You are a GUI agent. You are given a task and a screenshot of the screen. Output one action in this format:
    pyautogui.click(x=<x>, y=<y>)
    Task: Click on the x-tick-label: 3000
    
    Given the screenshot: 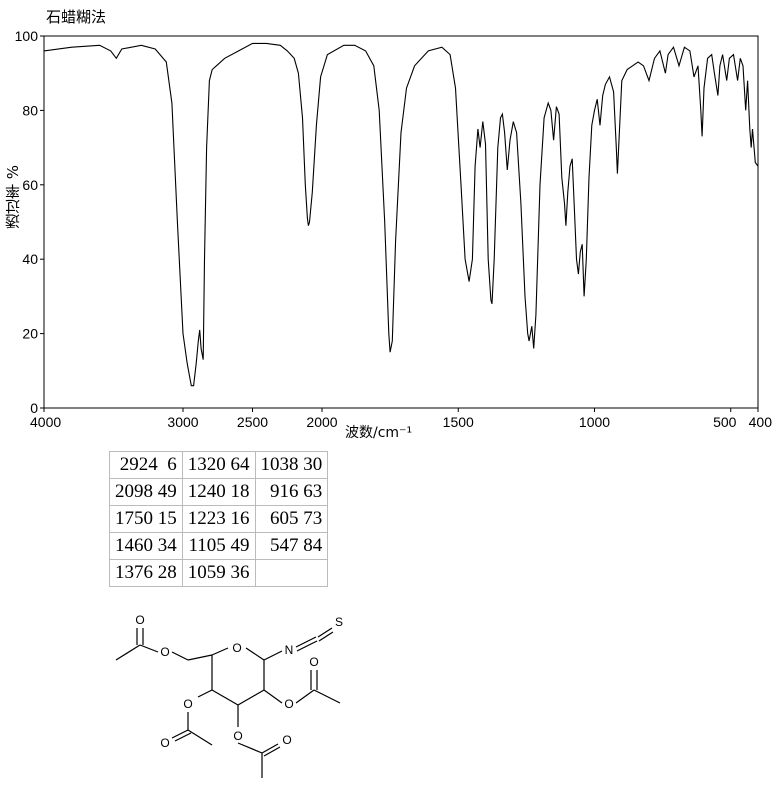 What is the action you would take?
    pyautogui.click(x=182, y=422)
    